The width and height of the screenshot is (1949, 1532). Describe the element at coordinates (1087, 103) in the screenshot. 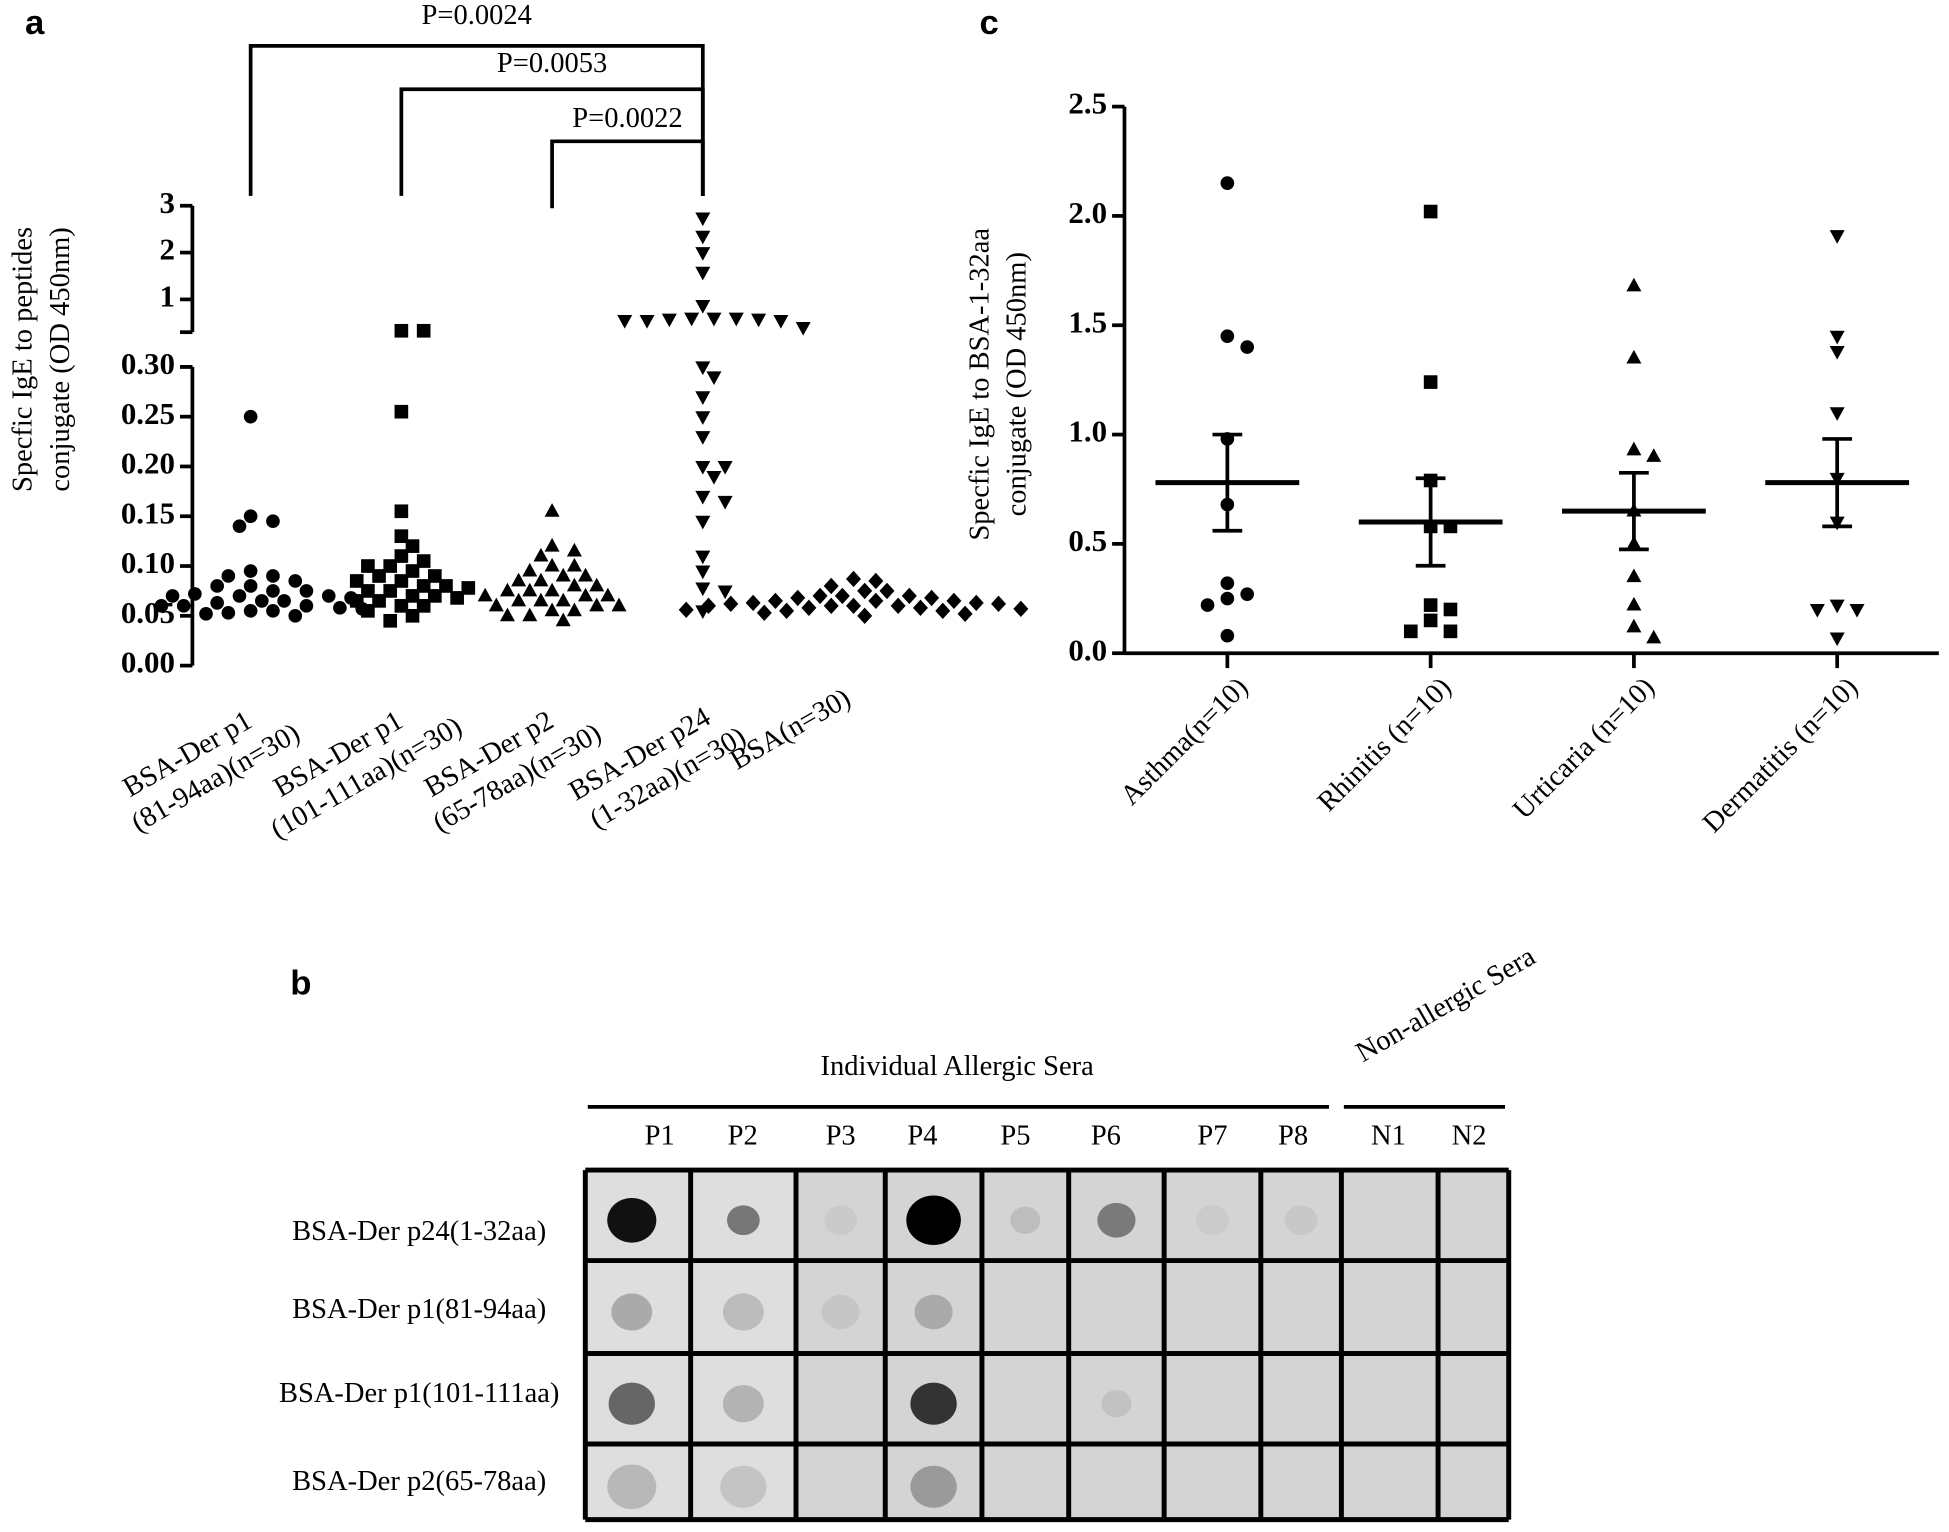

I see `y-tick-label: 2.5` at that location.